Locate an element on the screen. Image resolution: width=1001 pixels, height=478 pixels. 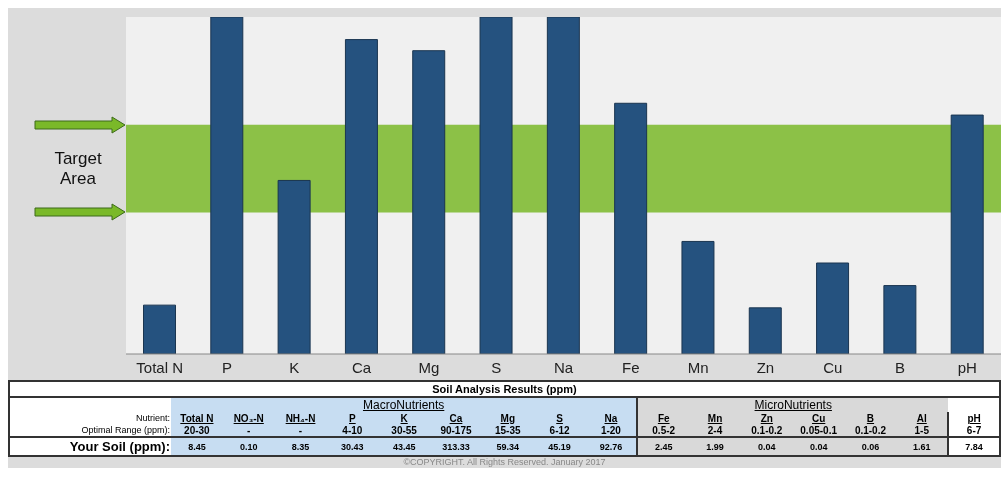
text: Soil Analysis Results (ppm) is located at coordinates (504, 389).